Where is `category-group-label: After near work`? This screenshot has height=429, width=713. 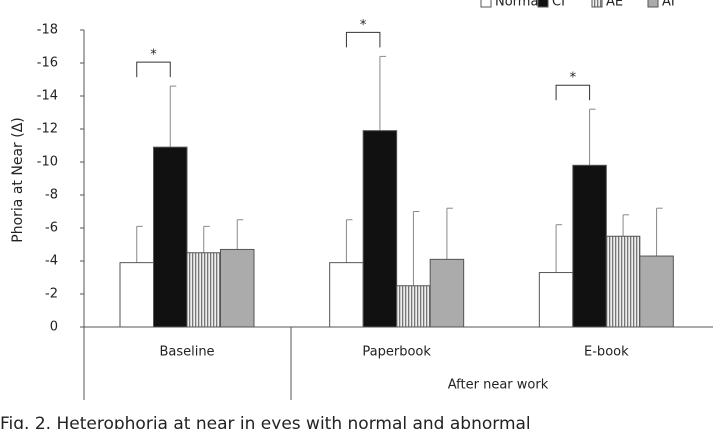
category-group-label: After near work is located at coordinates (498, 385).